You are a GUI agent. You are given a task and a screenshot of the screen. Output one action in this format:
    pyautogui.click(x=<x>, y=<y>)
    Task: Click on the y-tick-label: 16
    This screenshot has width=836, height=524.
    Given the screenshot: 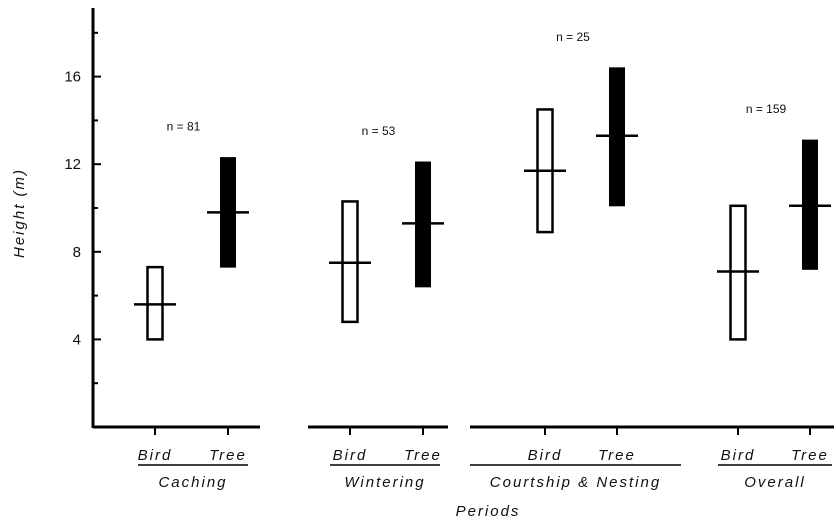 What is the action you would take?
    pyautogui.click(x=72, y=77)
    